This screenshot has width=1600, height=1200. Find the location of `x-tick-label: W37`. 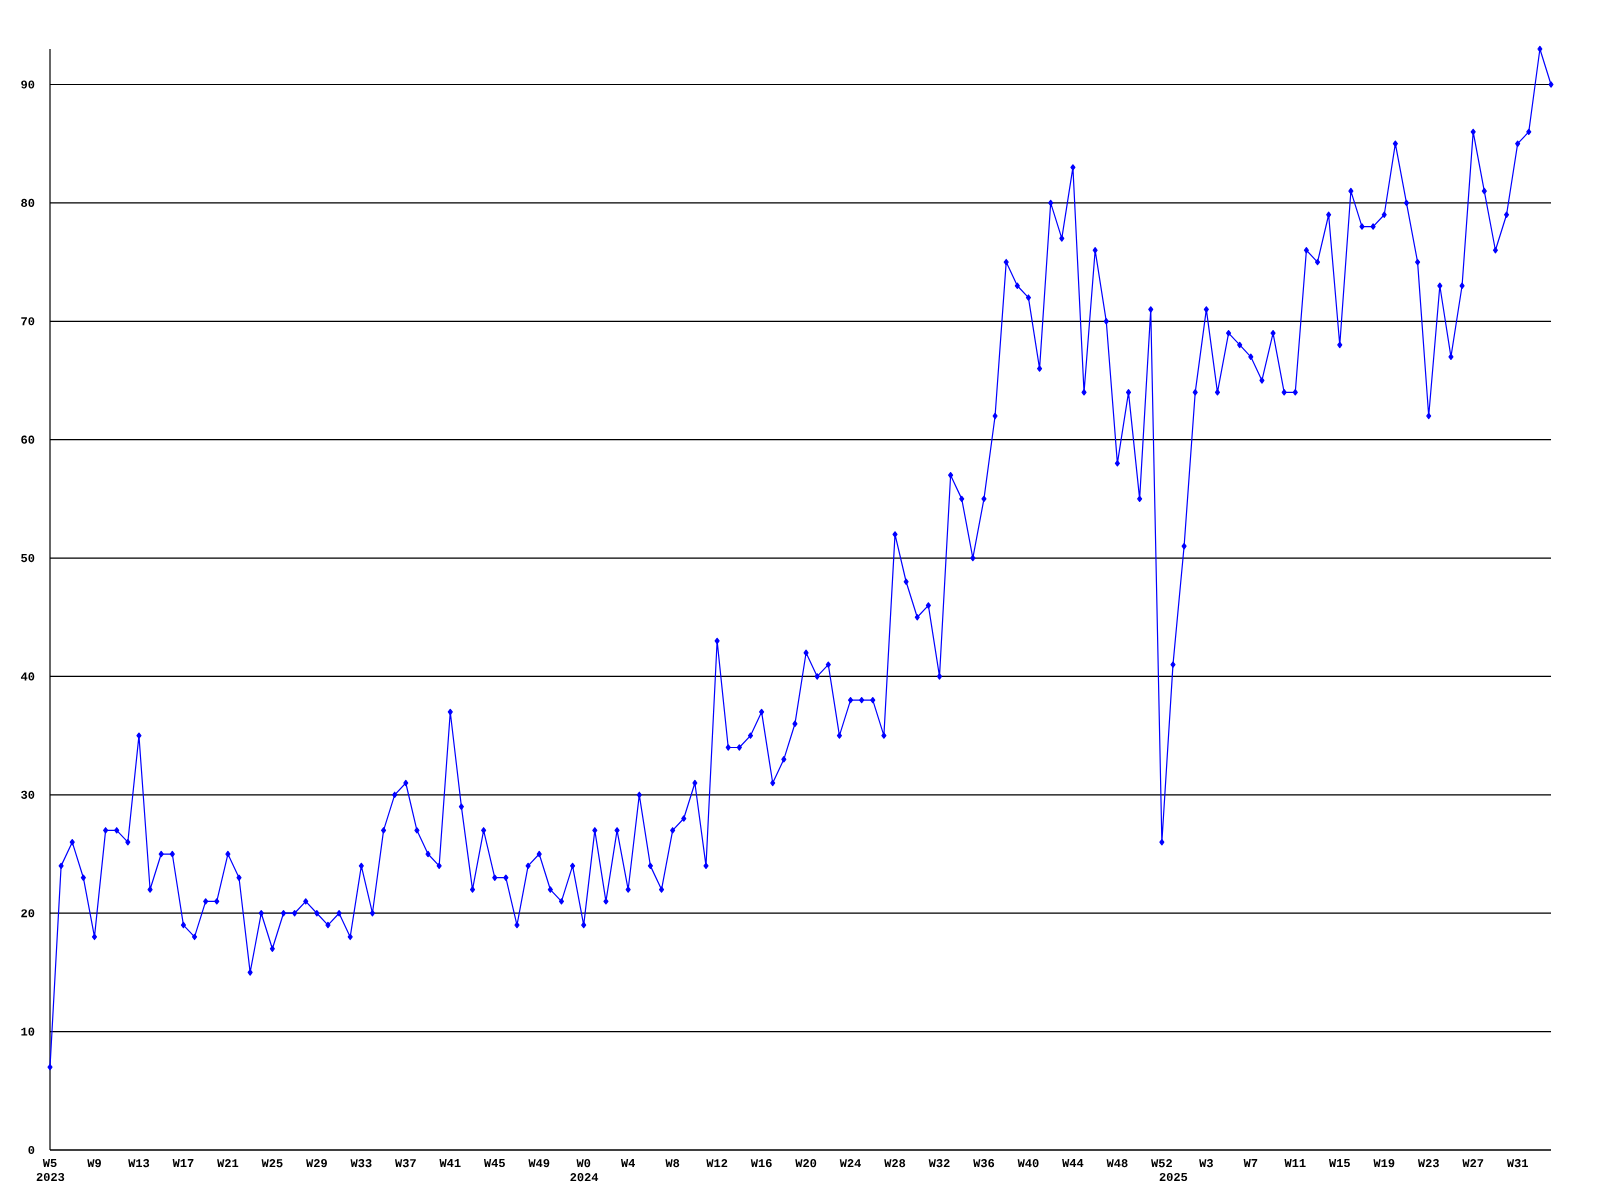

x-tick-label: W37 is located at coordinates (405, 1163).